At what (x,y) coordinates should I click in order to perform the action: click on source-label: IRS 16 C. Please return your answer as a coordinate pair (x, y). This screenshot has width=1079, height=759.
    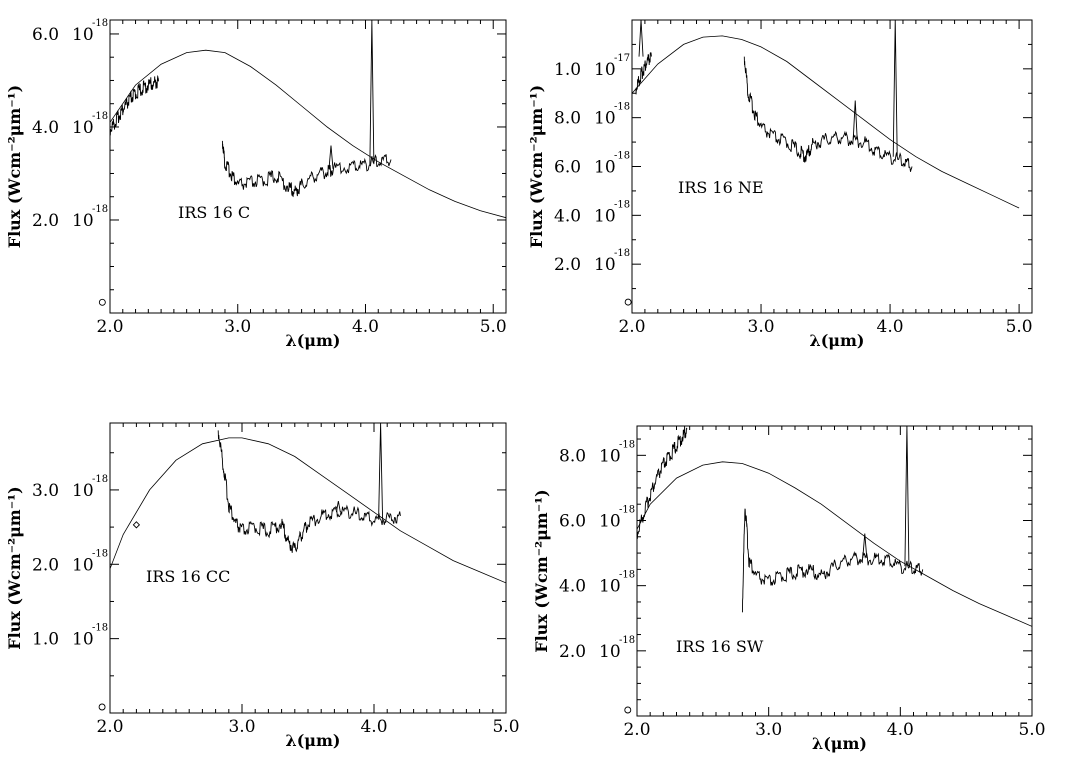
    Looking at the image, I should click on (214, 212).